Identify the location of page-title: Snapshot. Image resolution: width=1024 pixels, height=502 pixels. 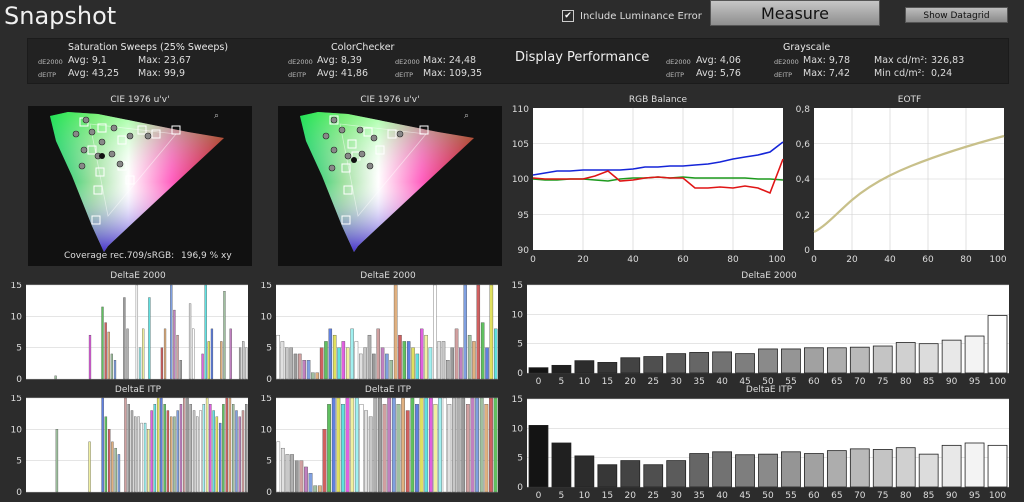
(60, 16).